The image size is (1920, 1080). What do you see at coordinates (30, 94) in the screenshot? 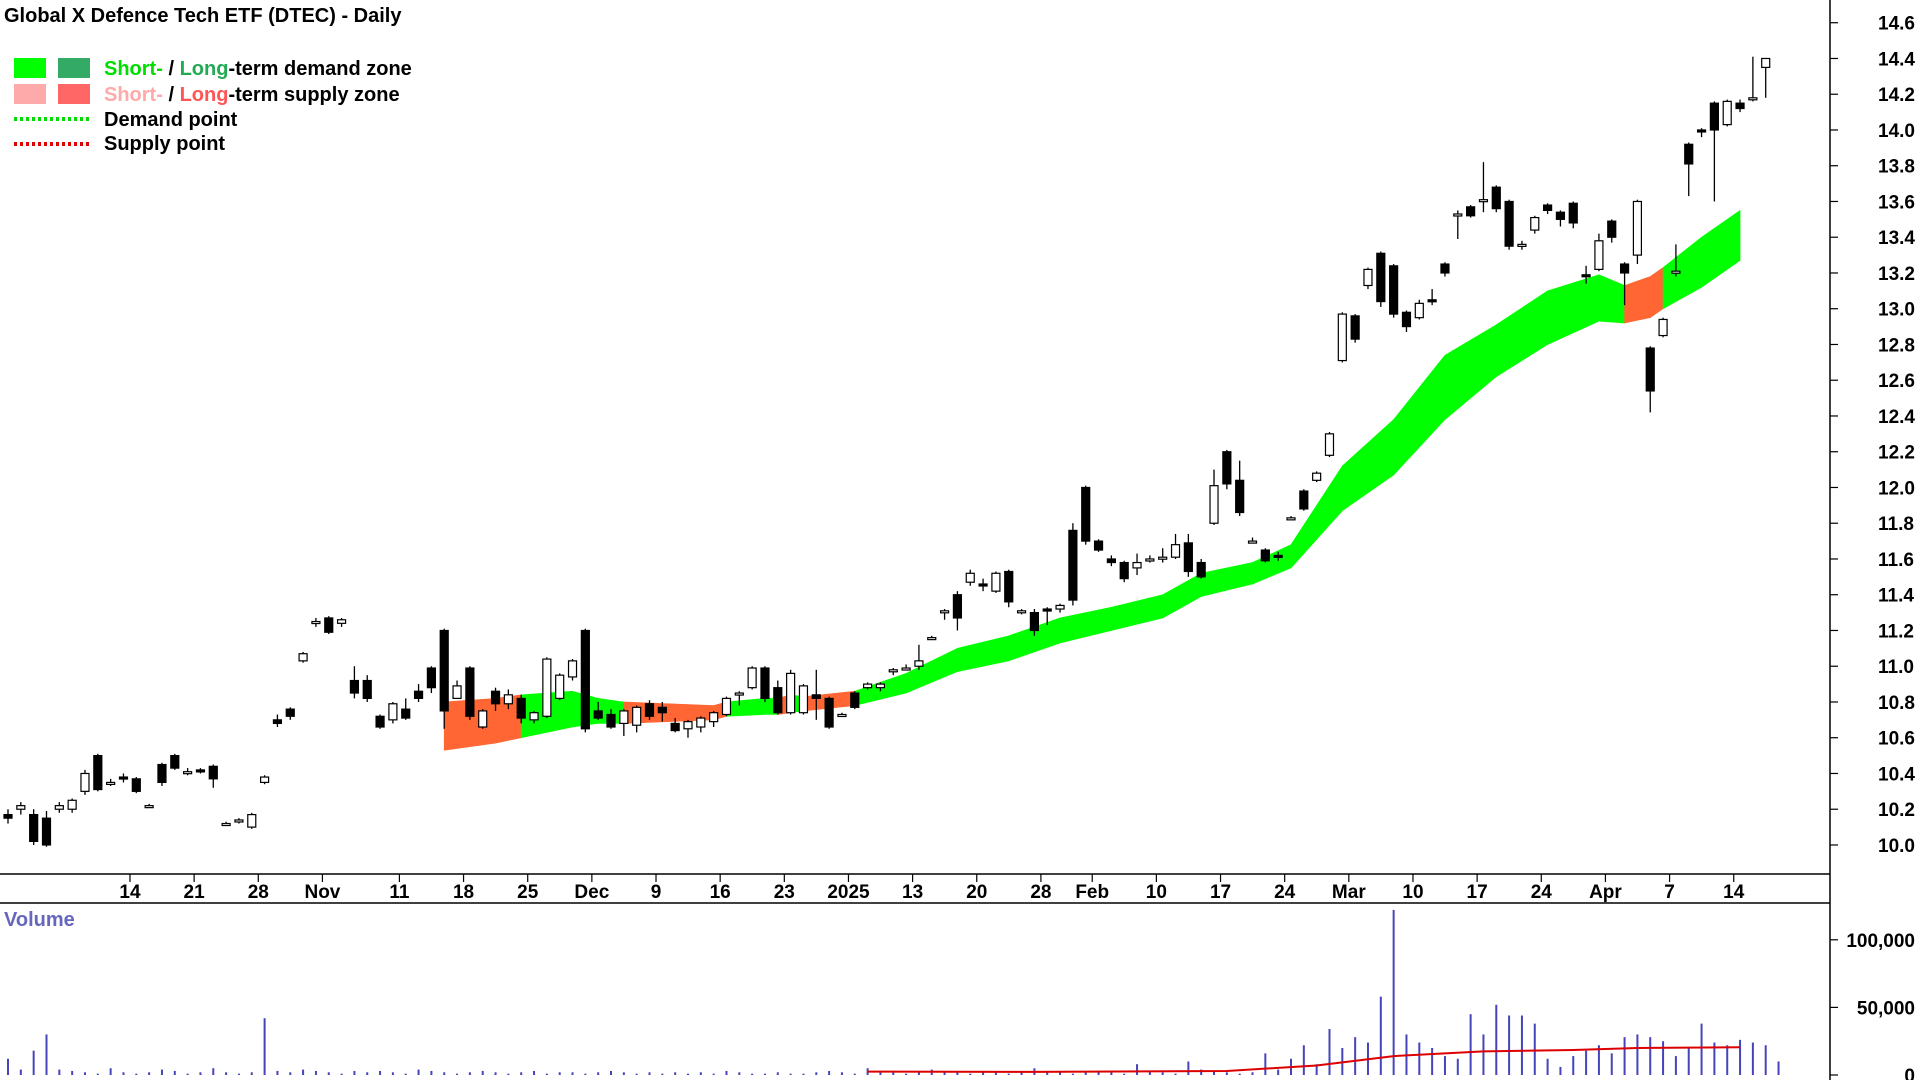
I see `legend-supply-short-swatch` at bounding box center [30, 94].